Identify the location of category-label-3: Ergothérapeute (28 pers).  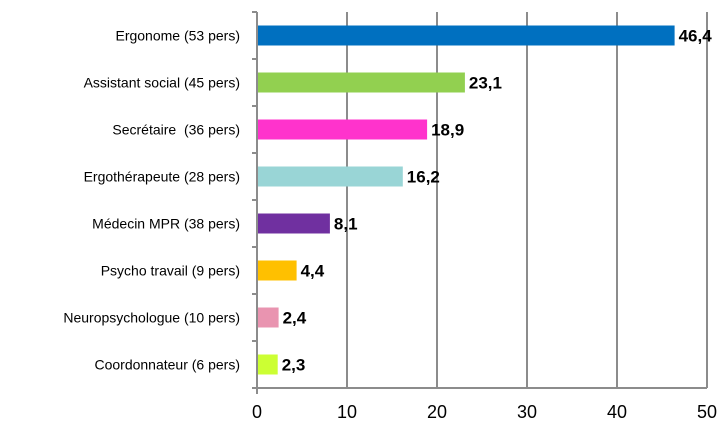
(162, 177).